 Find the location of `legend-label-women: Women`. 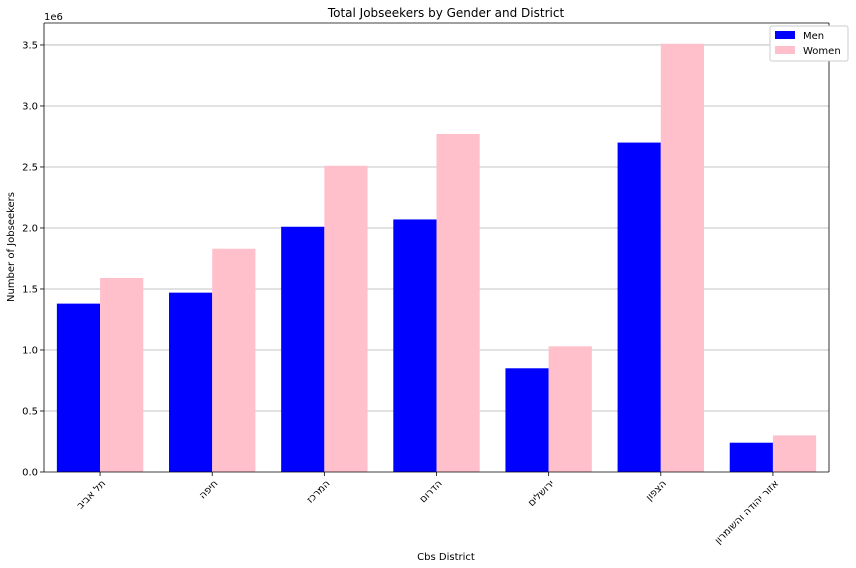

legend-label-women: Women is located at coordinates (822, 51).